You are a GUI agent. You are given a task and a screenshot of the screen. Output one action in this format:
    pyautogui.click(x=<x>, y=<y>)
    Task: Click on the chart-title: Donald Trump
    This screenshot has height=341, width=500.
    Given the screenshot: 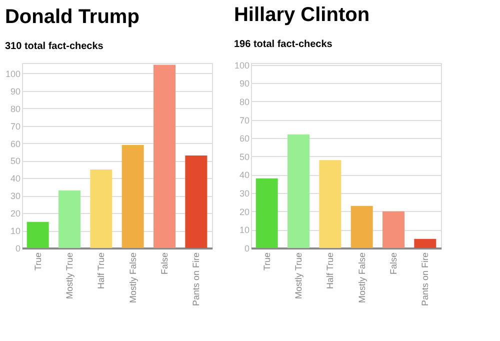 What is the action you would take?
    pyautogui.click(x=72, y=17)
    